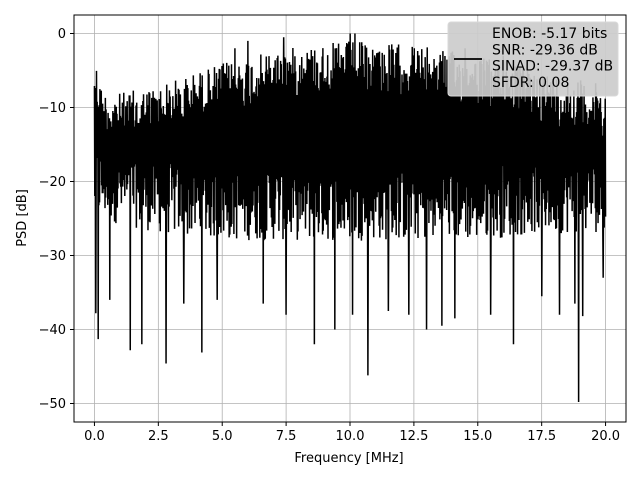 Image resolution: width=640 pixels, height=480 pixels. I want to click on legend-entry: SNR: -29.36 dB, so click(545, 50).